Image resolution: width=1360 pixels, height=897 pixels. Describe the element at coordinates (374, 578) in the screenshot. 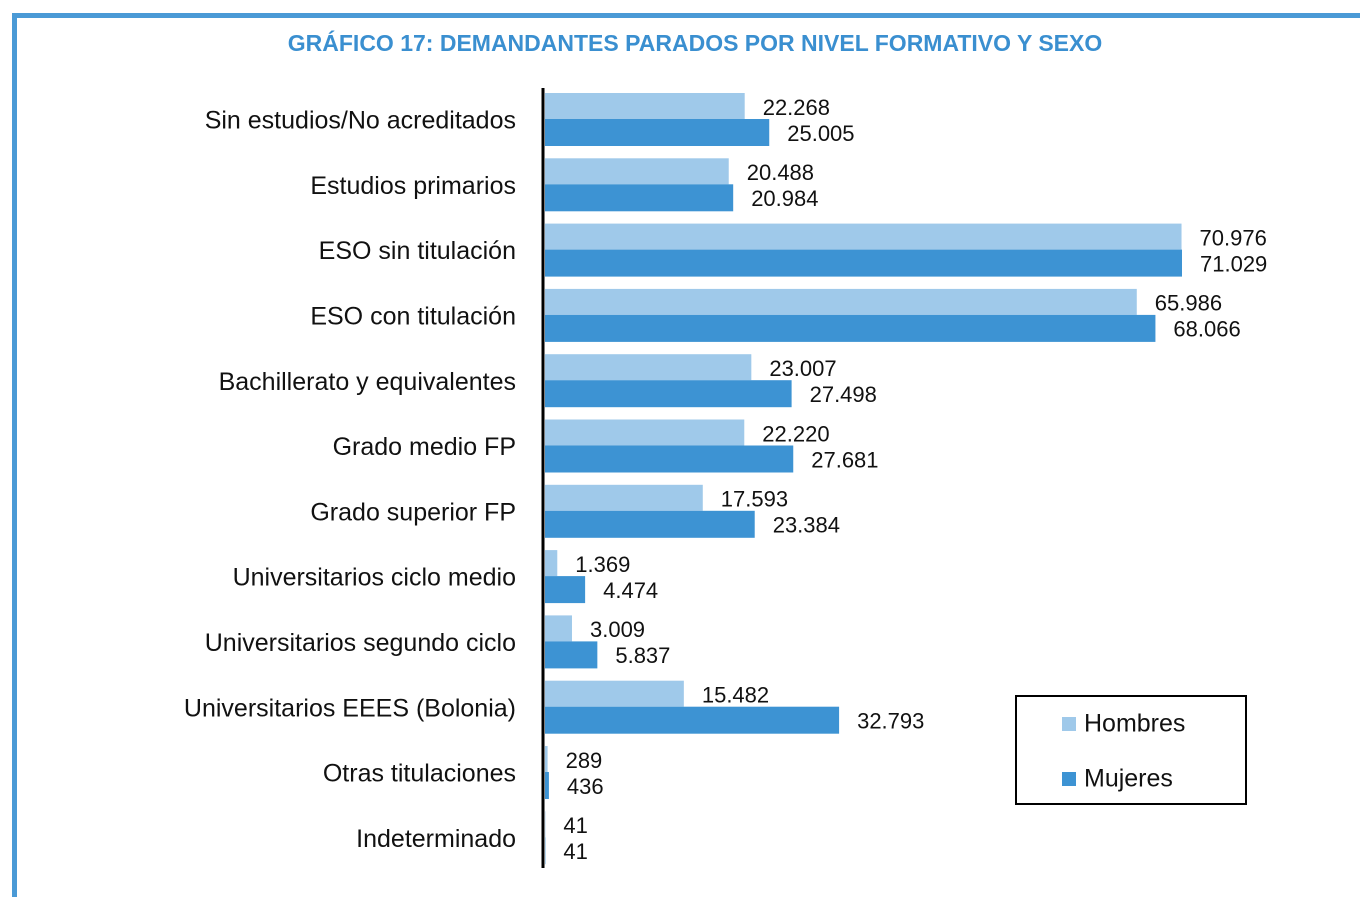

I see `category-label: Universitarios ciclo medio` at that location.